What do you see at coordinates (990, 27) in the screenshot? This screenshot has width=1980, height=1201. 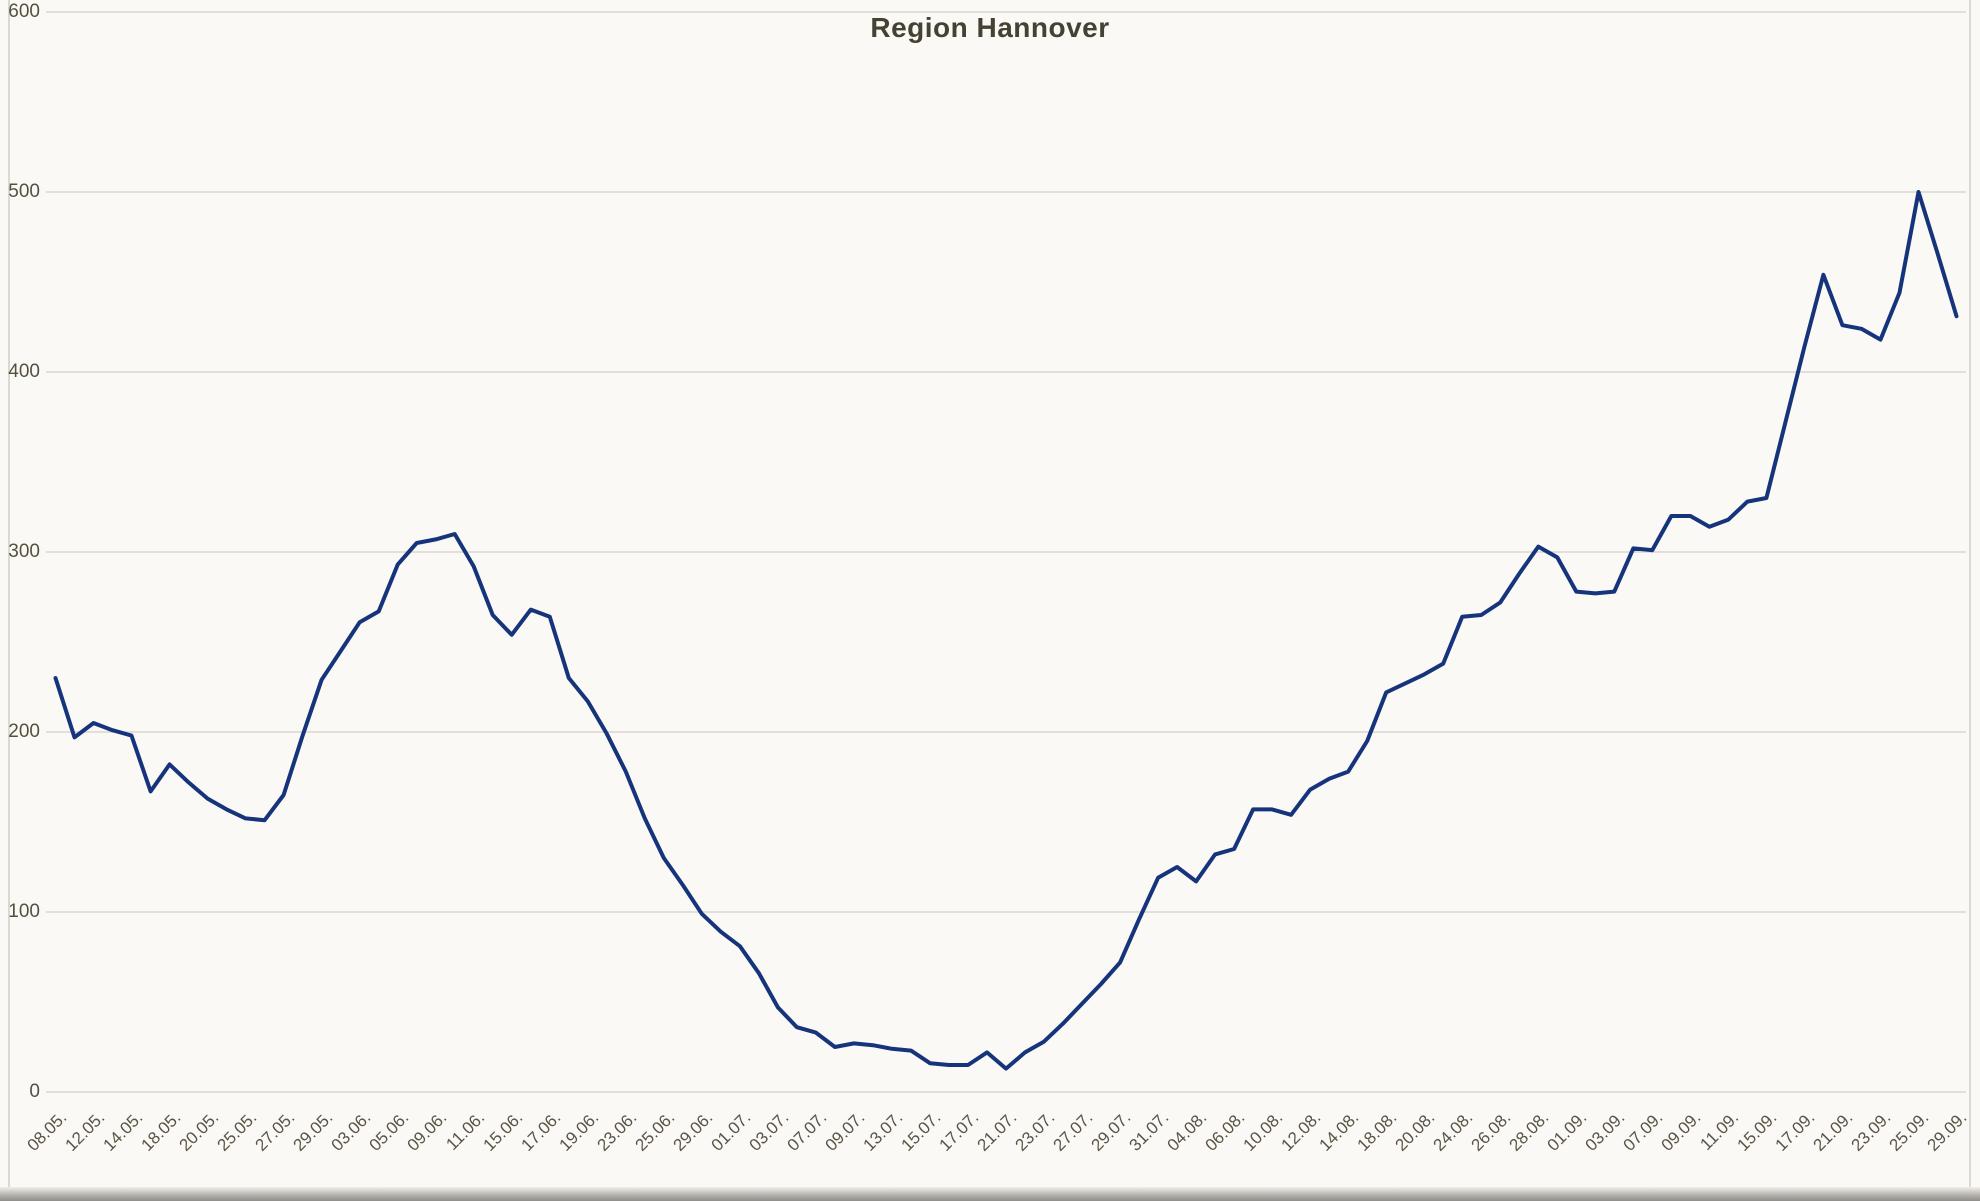 I see `chart-title: Region Hannover` at bounding box center [990, 27].